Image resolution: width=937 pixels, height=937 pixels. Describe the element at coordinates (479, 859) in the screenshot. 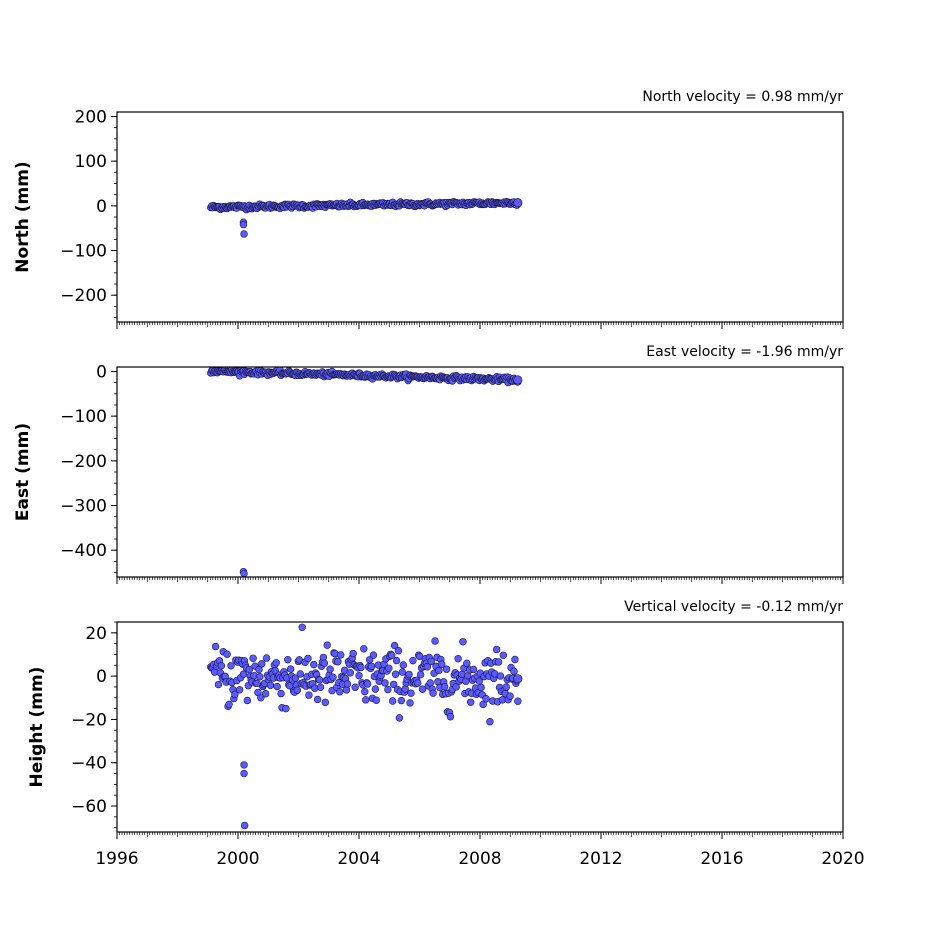

I see `x-tick-label: 2008` at that location.